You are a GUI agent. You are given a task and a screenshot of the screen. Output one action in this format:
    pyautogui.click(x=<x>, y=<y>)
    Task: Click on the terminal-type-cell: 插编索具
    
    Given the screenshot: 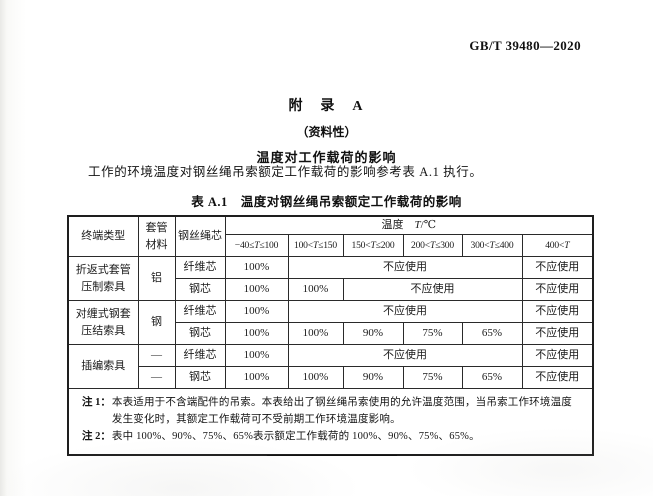 What is the action you would take?
    pyautogui.click(x=103, y=366)
    